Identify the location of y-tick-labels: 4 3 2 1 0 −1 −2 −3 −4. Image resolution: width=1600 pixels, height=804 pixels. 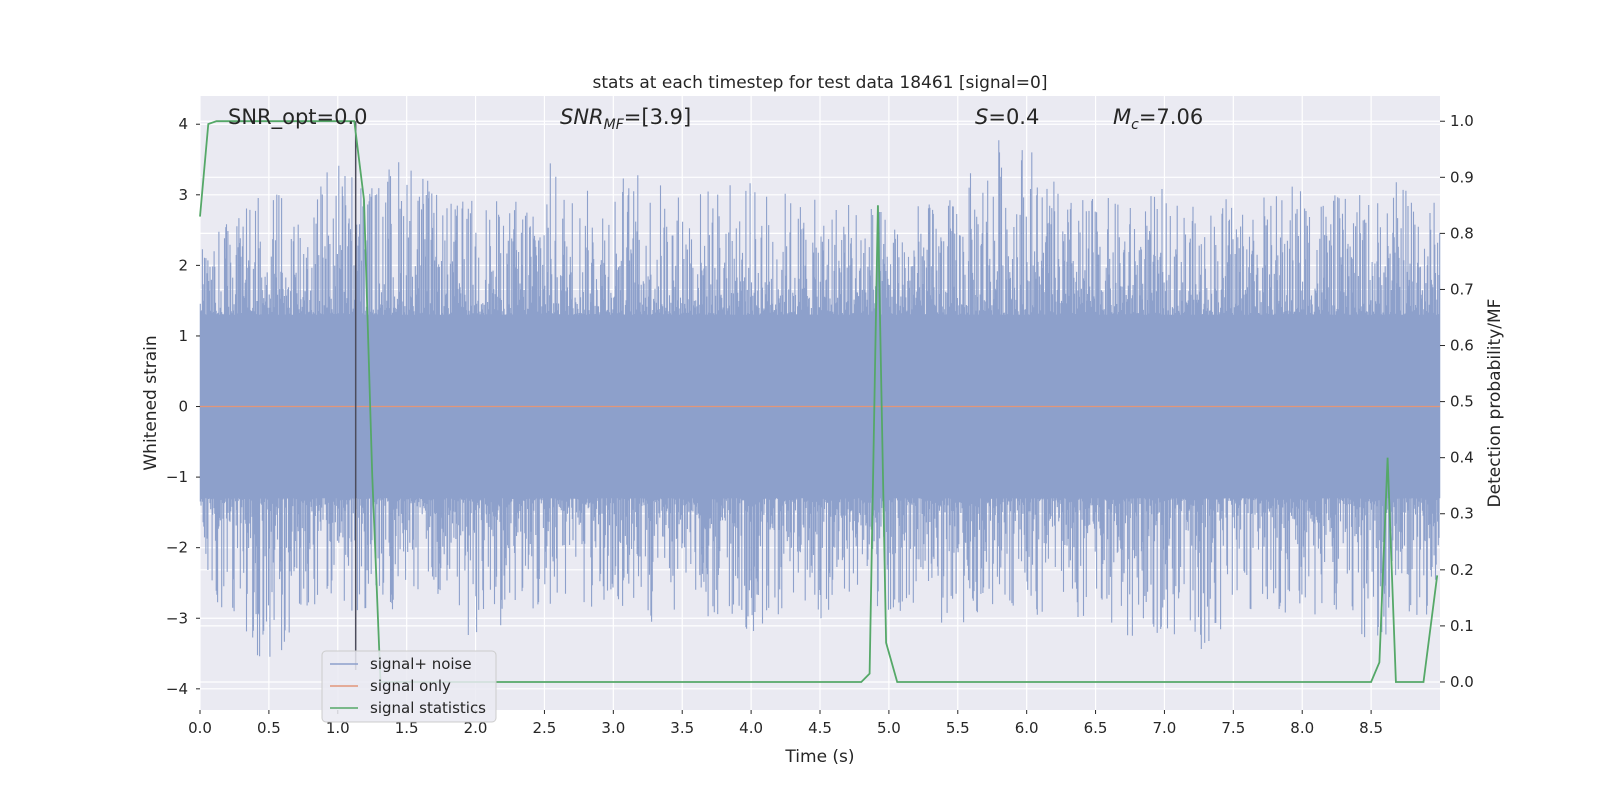
(183, 406).